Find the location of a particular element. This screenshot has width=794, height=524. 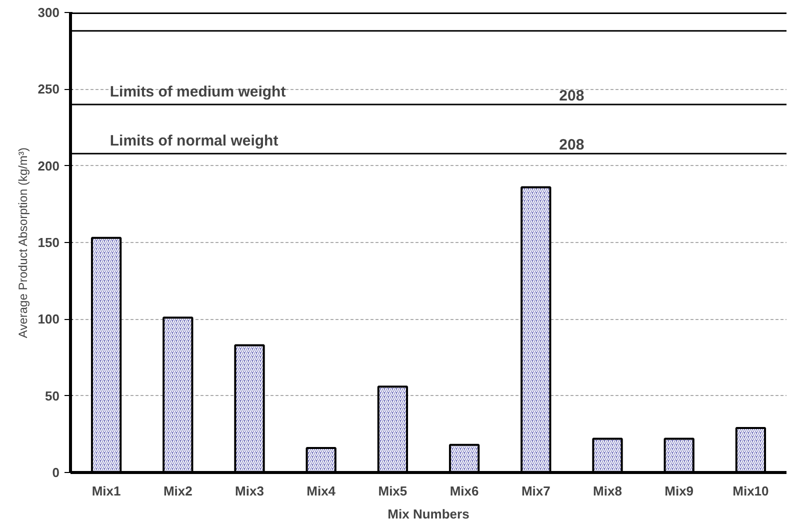

x-tick-label: Mix1 is located at coordinates (106, 491).